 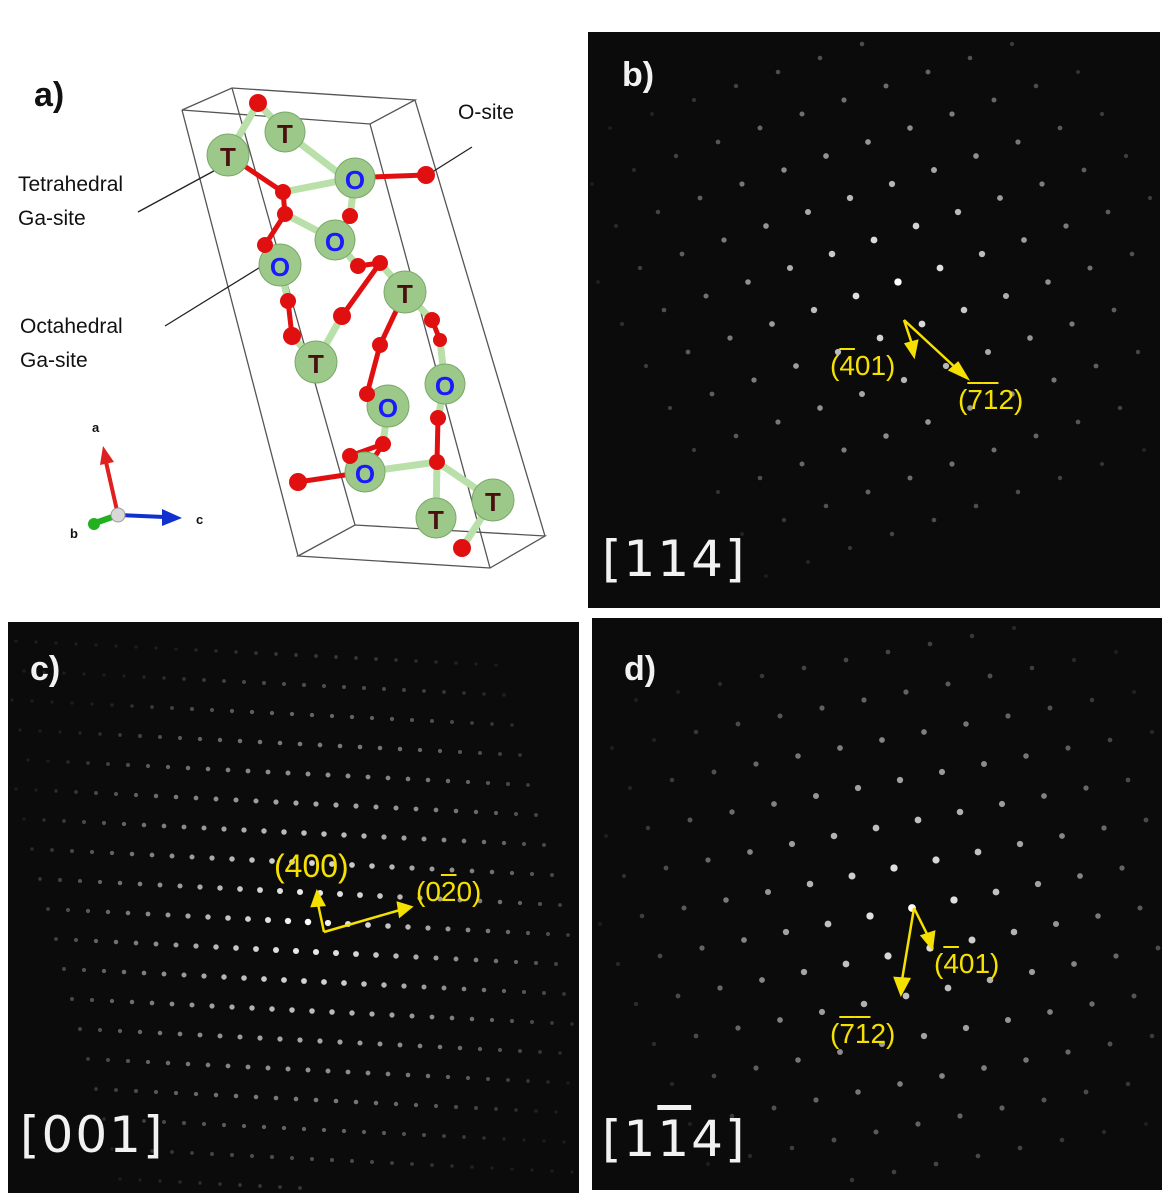 What do you see at coordinates (316, 362) in the screenshot?
I see `ga-atom` at bounding box center [316, 362].